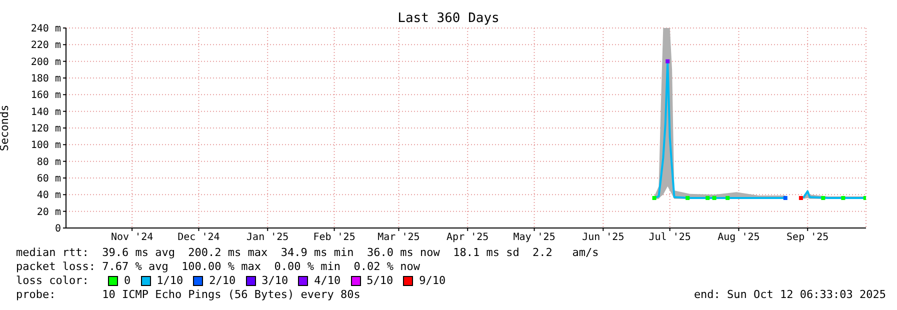 The image size is (897, 310). Describe the element at coordinates (308, 253) in the screenshot. I see `text: median rtt: 39.6 ms avg 200.2 ms max 34.9 ms min 36.0 ms now 18.1 ms sd 2.2 am/s` at that location.